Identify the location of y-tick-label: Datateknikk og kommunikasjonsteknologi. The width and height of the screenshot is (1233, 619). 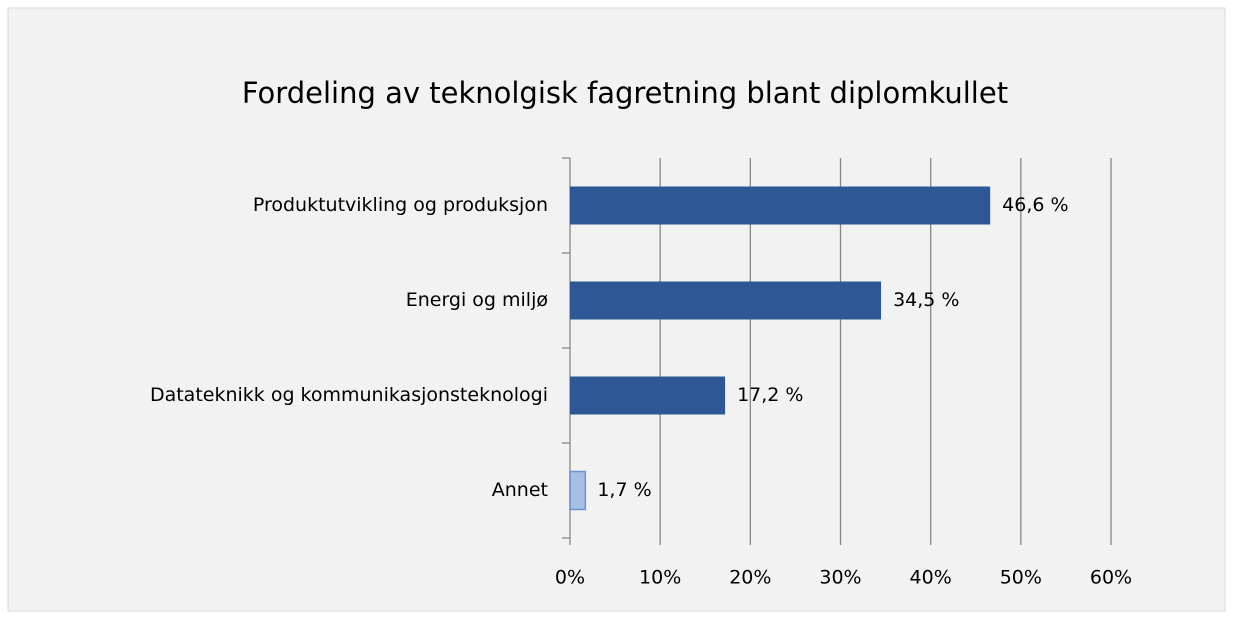
(349, 395).